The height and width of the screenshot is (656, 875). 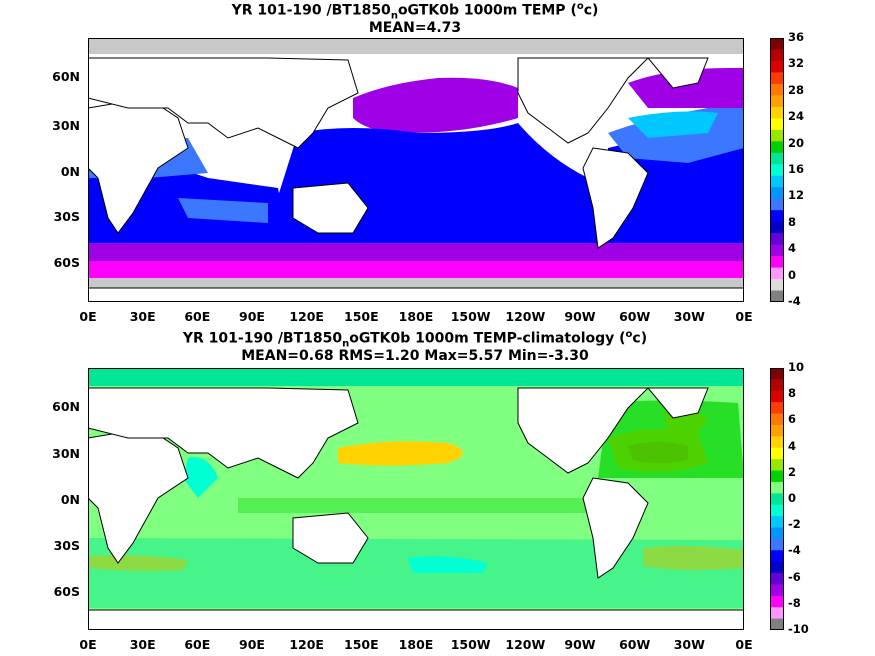 I want to click on atlantic-cyan, so click(x=673, y=124).